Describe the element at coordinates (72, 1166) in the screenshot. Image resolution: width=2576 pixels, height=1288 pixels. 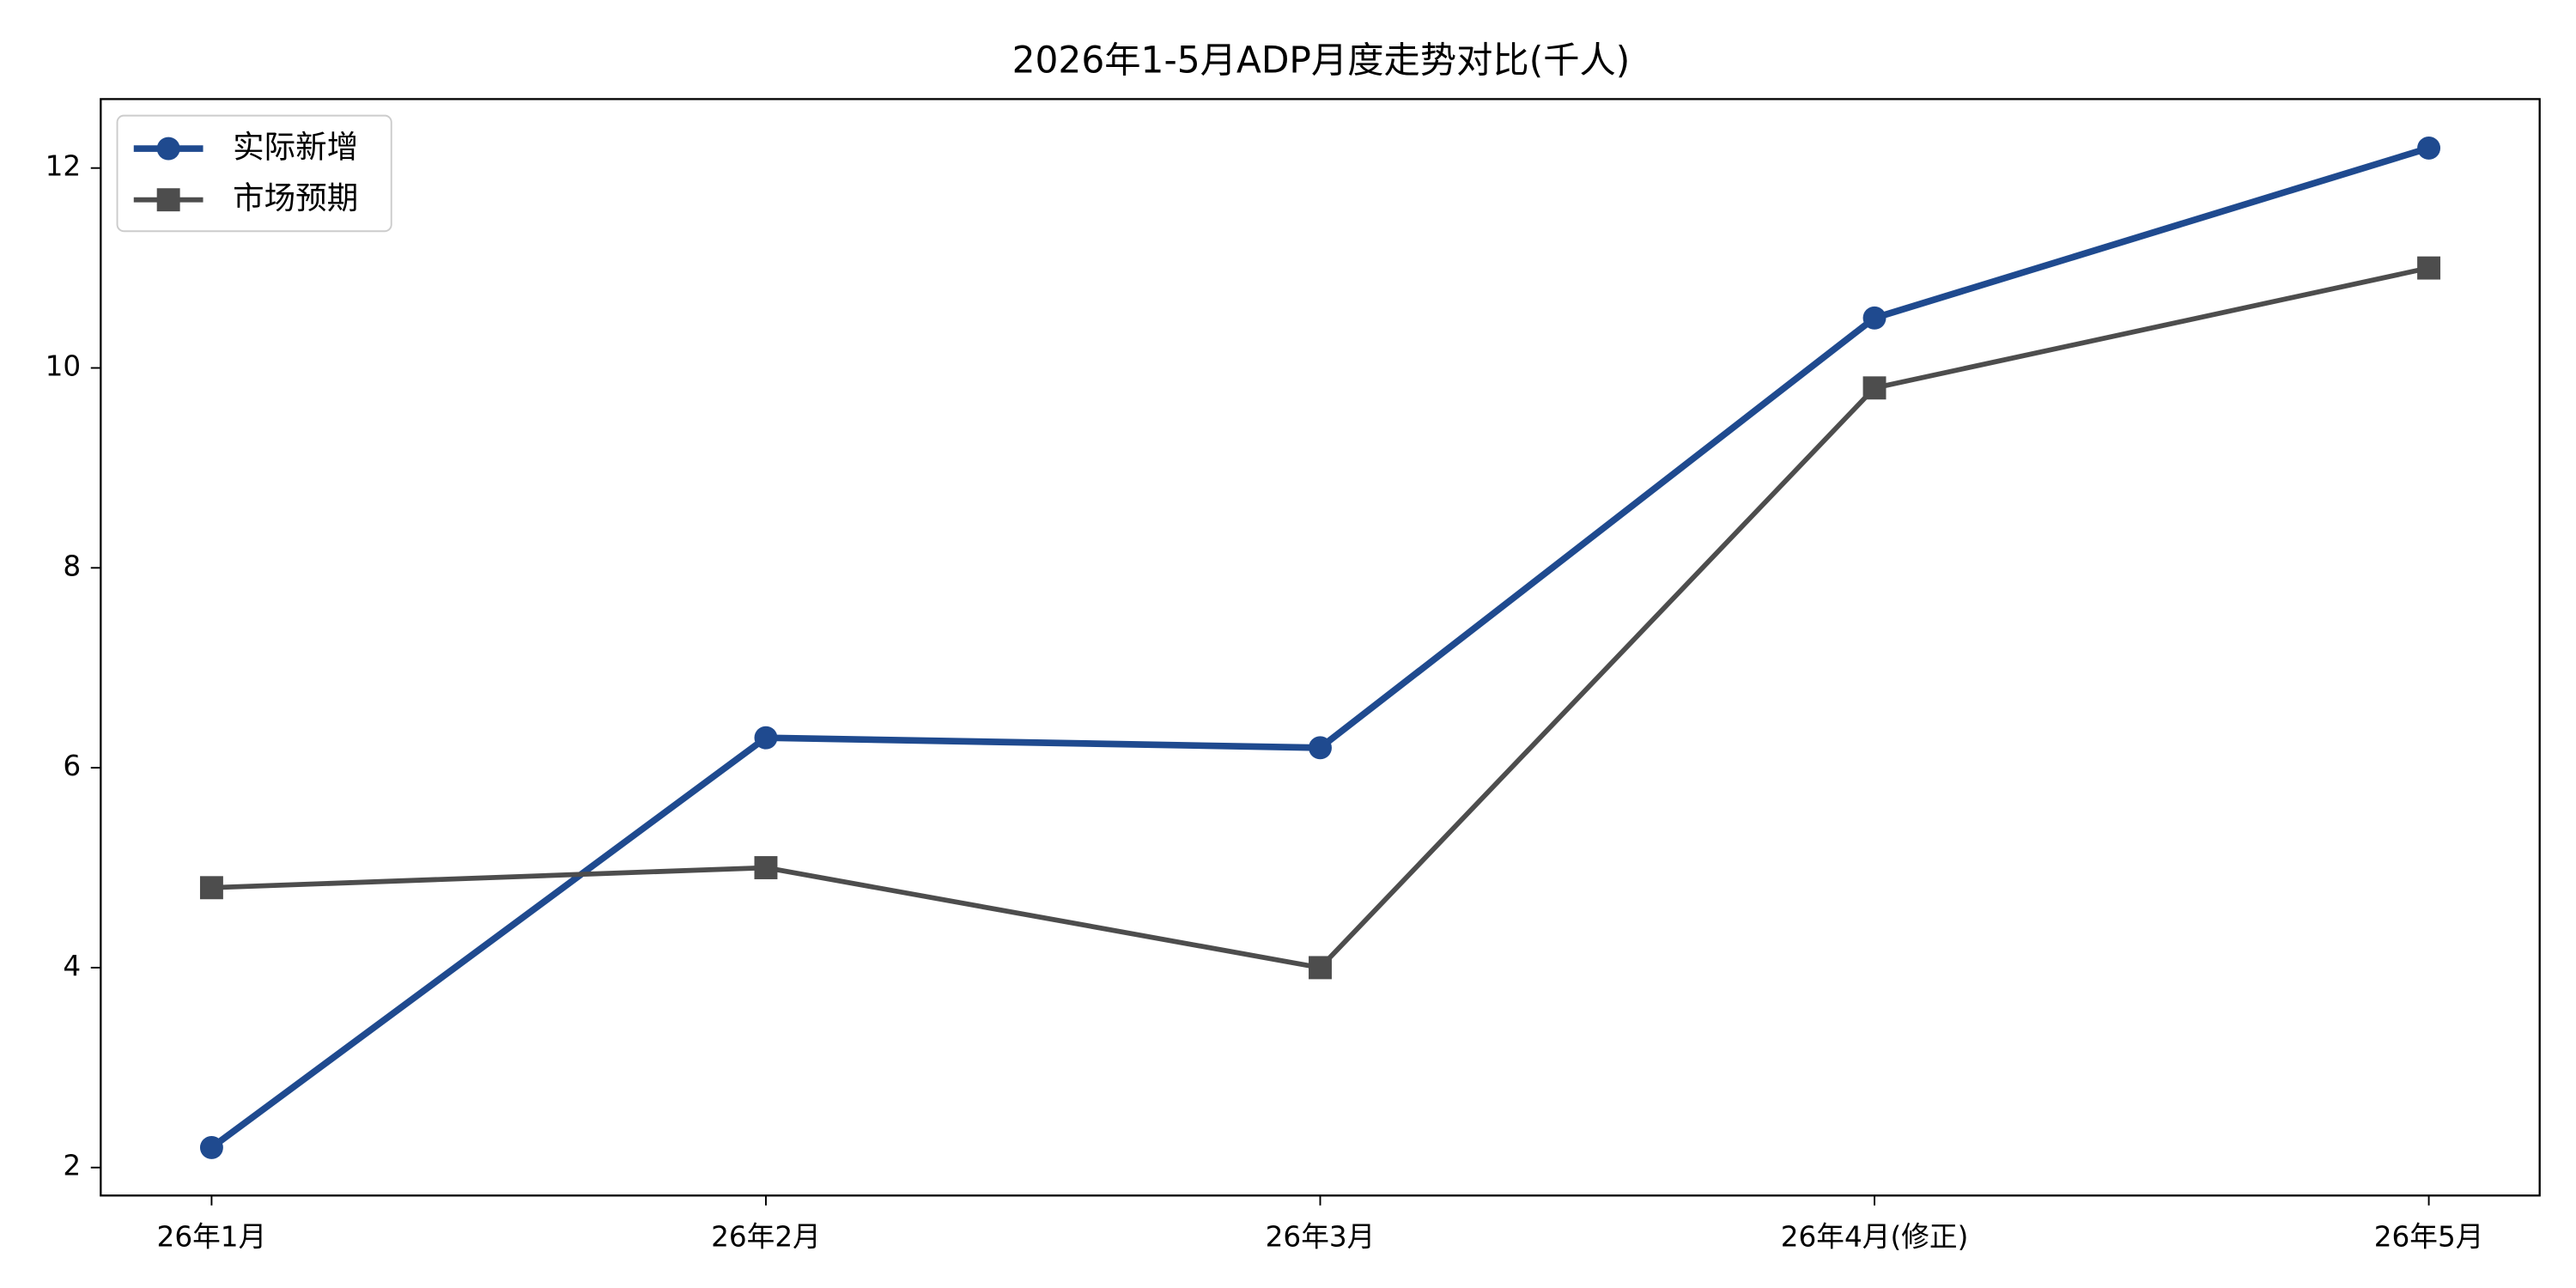
I see `y-tick-label: 2` at that location.